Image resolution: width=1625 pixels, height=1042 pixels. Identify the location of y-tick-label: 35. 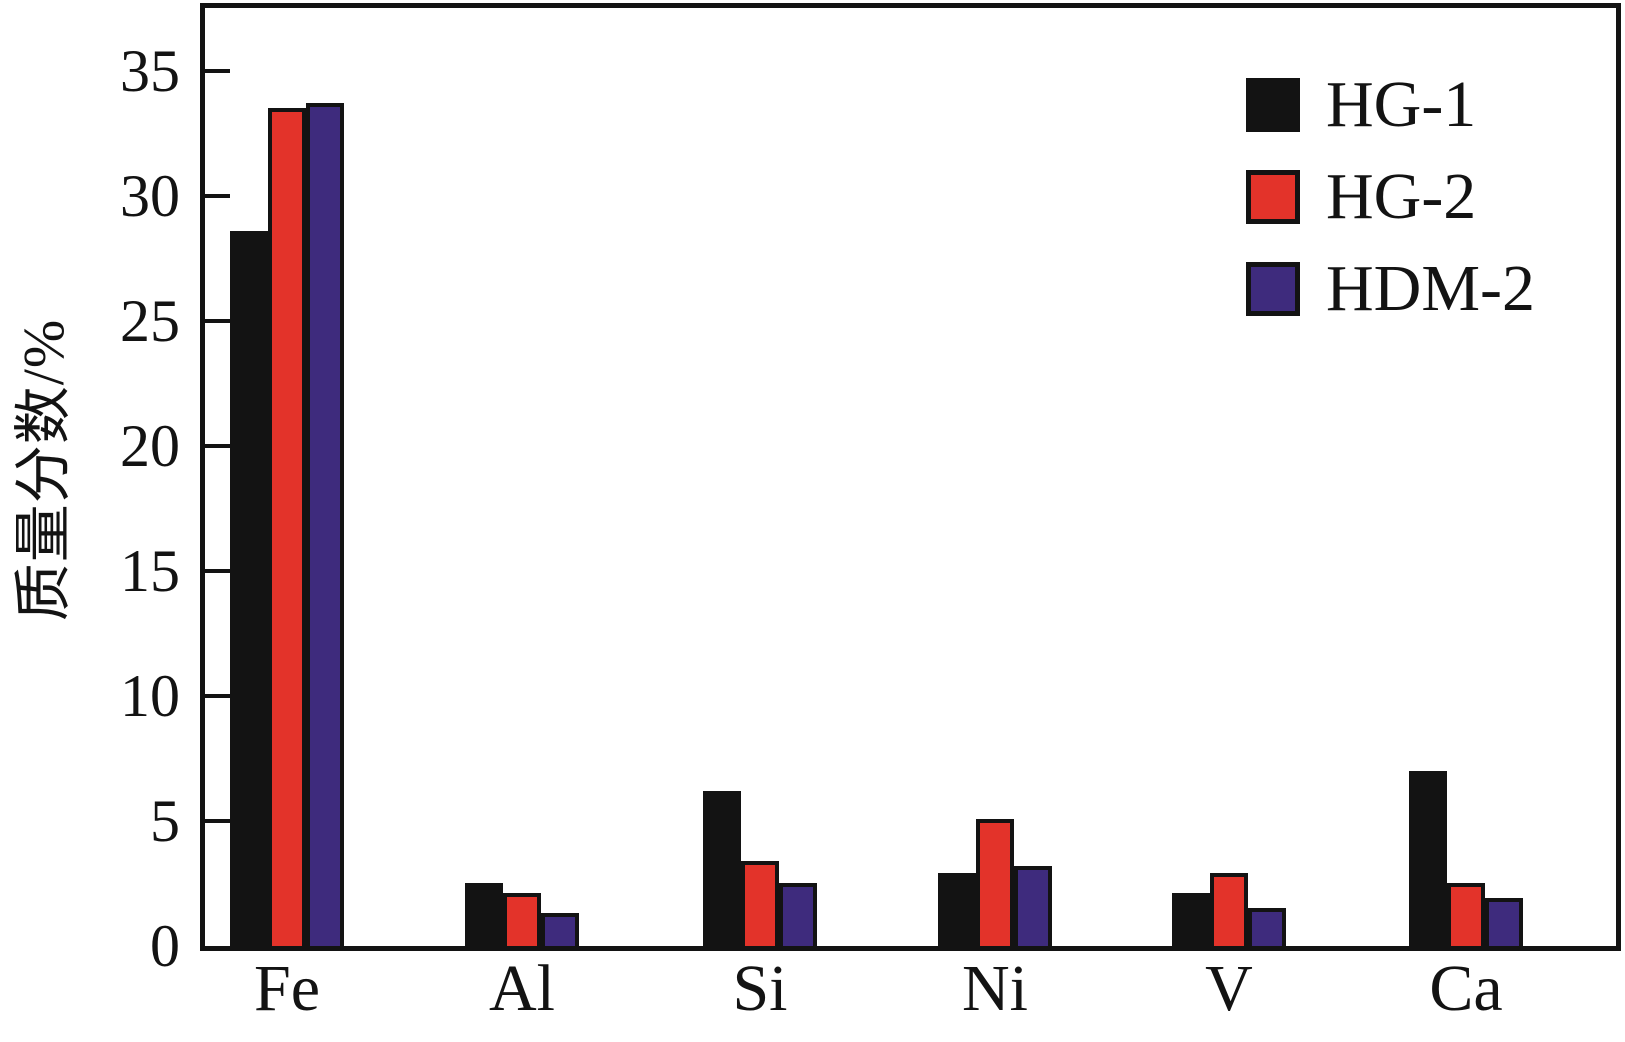
(150, 71).